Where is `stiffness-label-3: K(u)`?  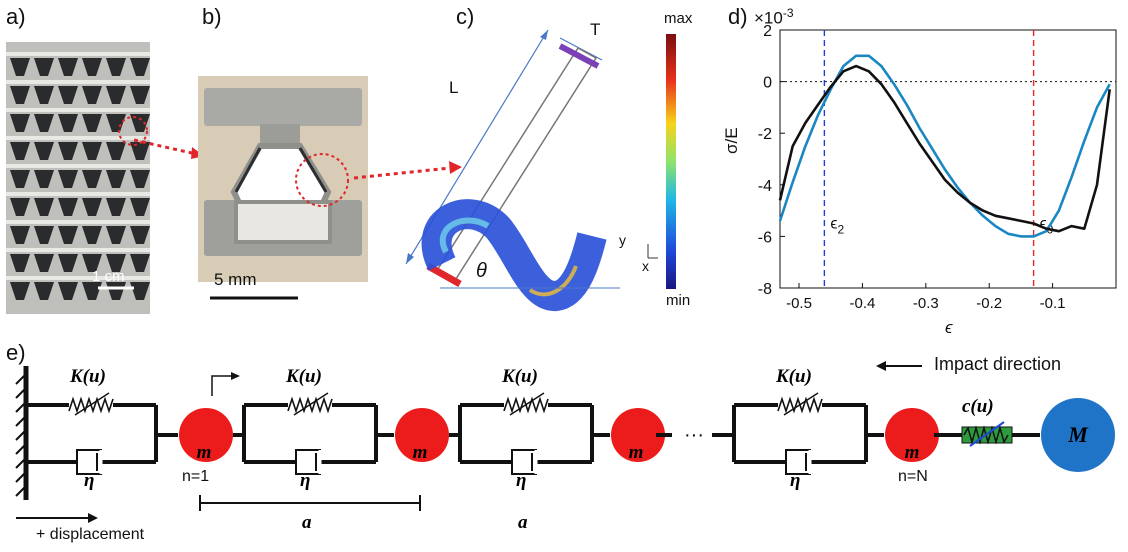
stiffness-label-3: K(u) is located at coordinates (520, 376).